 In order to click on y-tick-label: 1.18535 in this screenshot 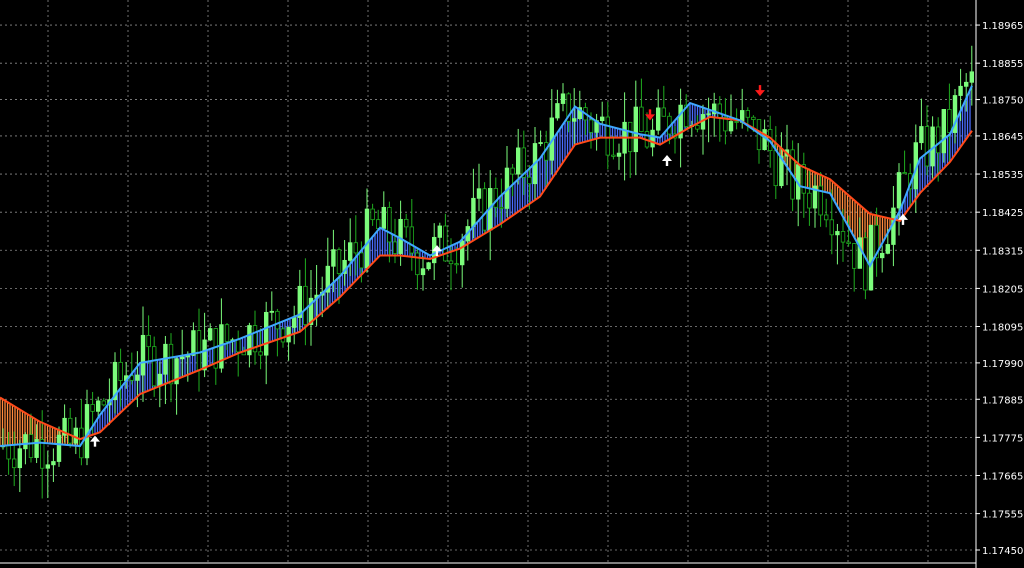, I will do `click(1002, 175)`.